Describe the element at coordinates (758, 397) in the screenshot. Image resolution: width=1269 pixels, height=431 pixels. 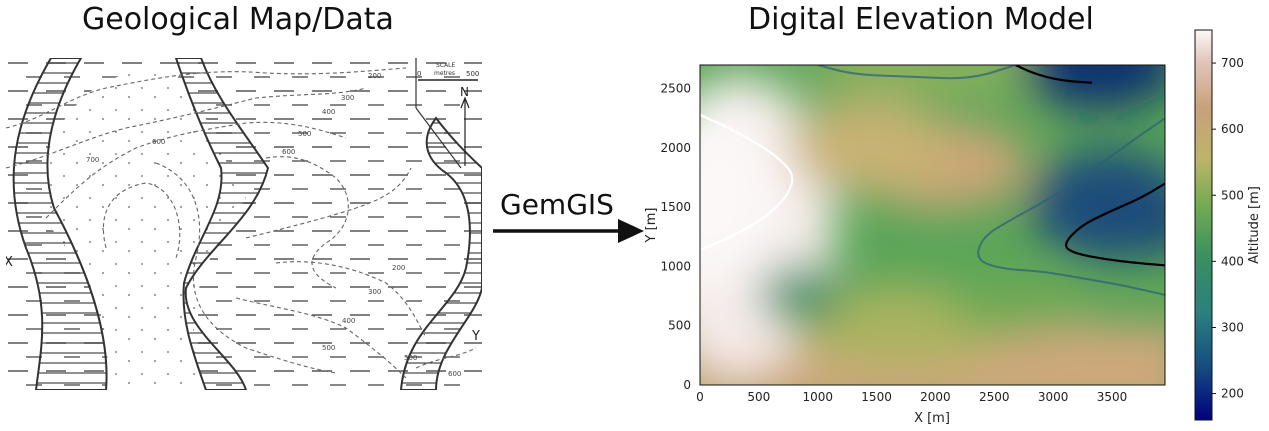
I see `x-tick-label: 500` at that location.